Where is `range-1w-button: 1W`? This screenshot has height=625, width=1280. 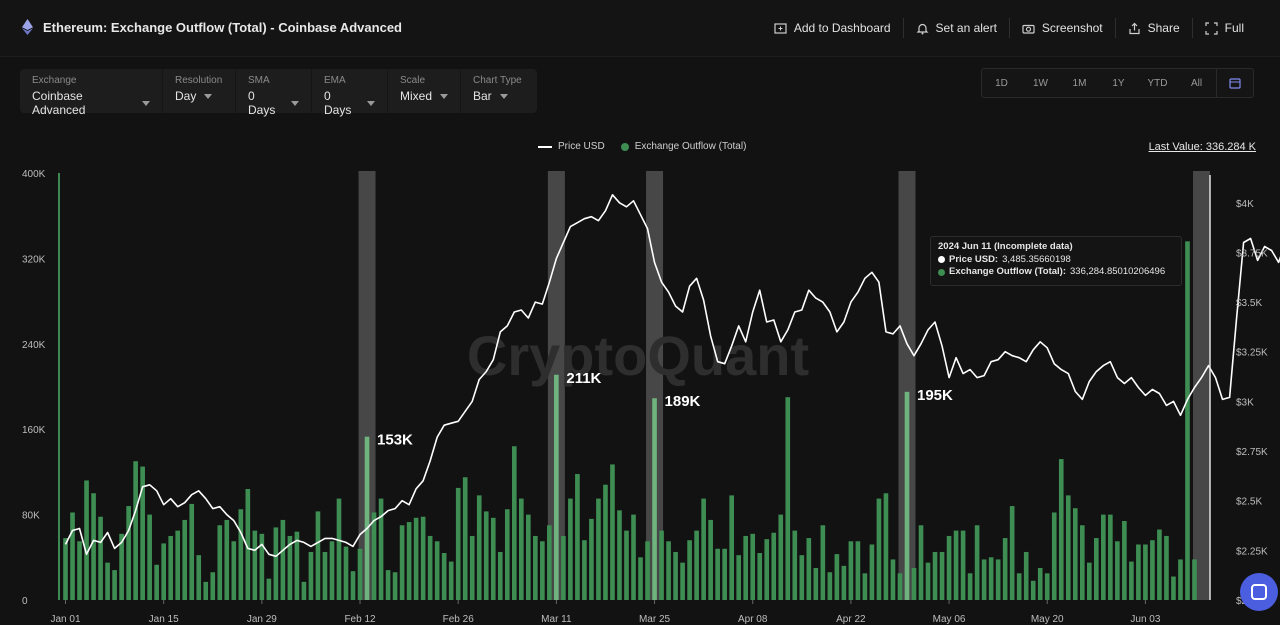 range-1w-button: 1W is located at coordinates (1040, 83).